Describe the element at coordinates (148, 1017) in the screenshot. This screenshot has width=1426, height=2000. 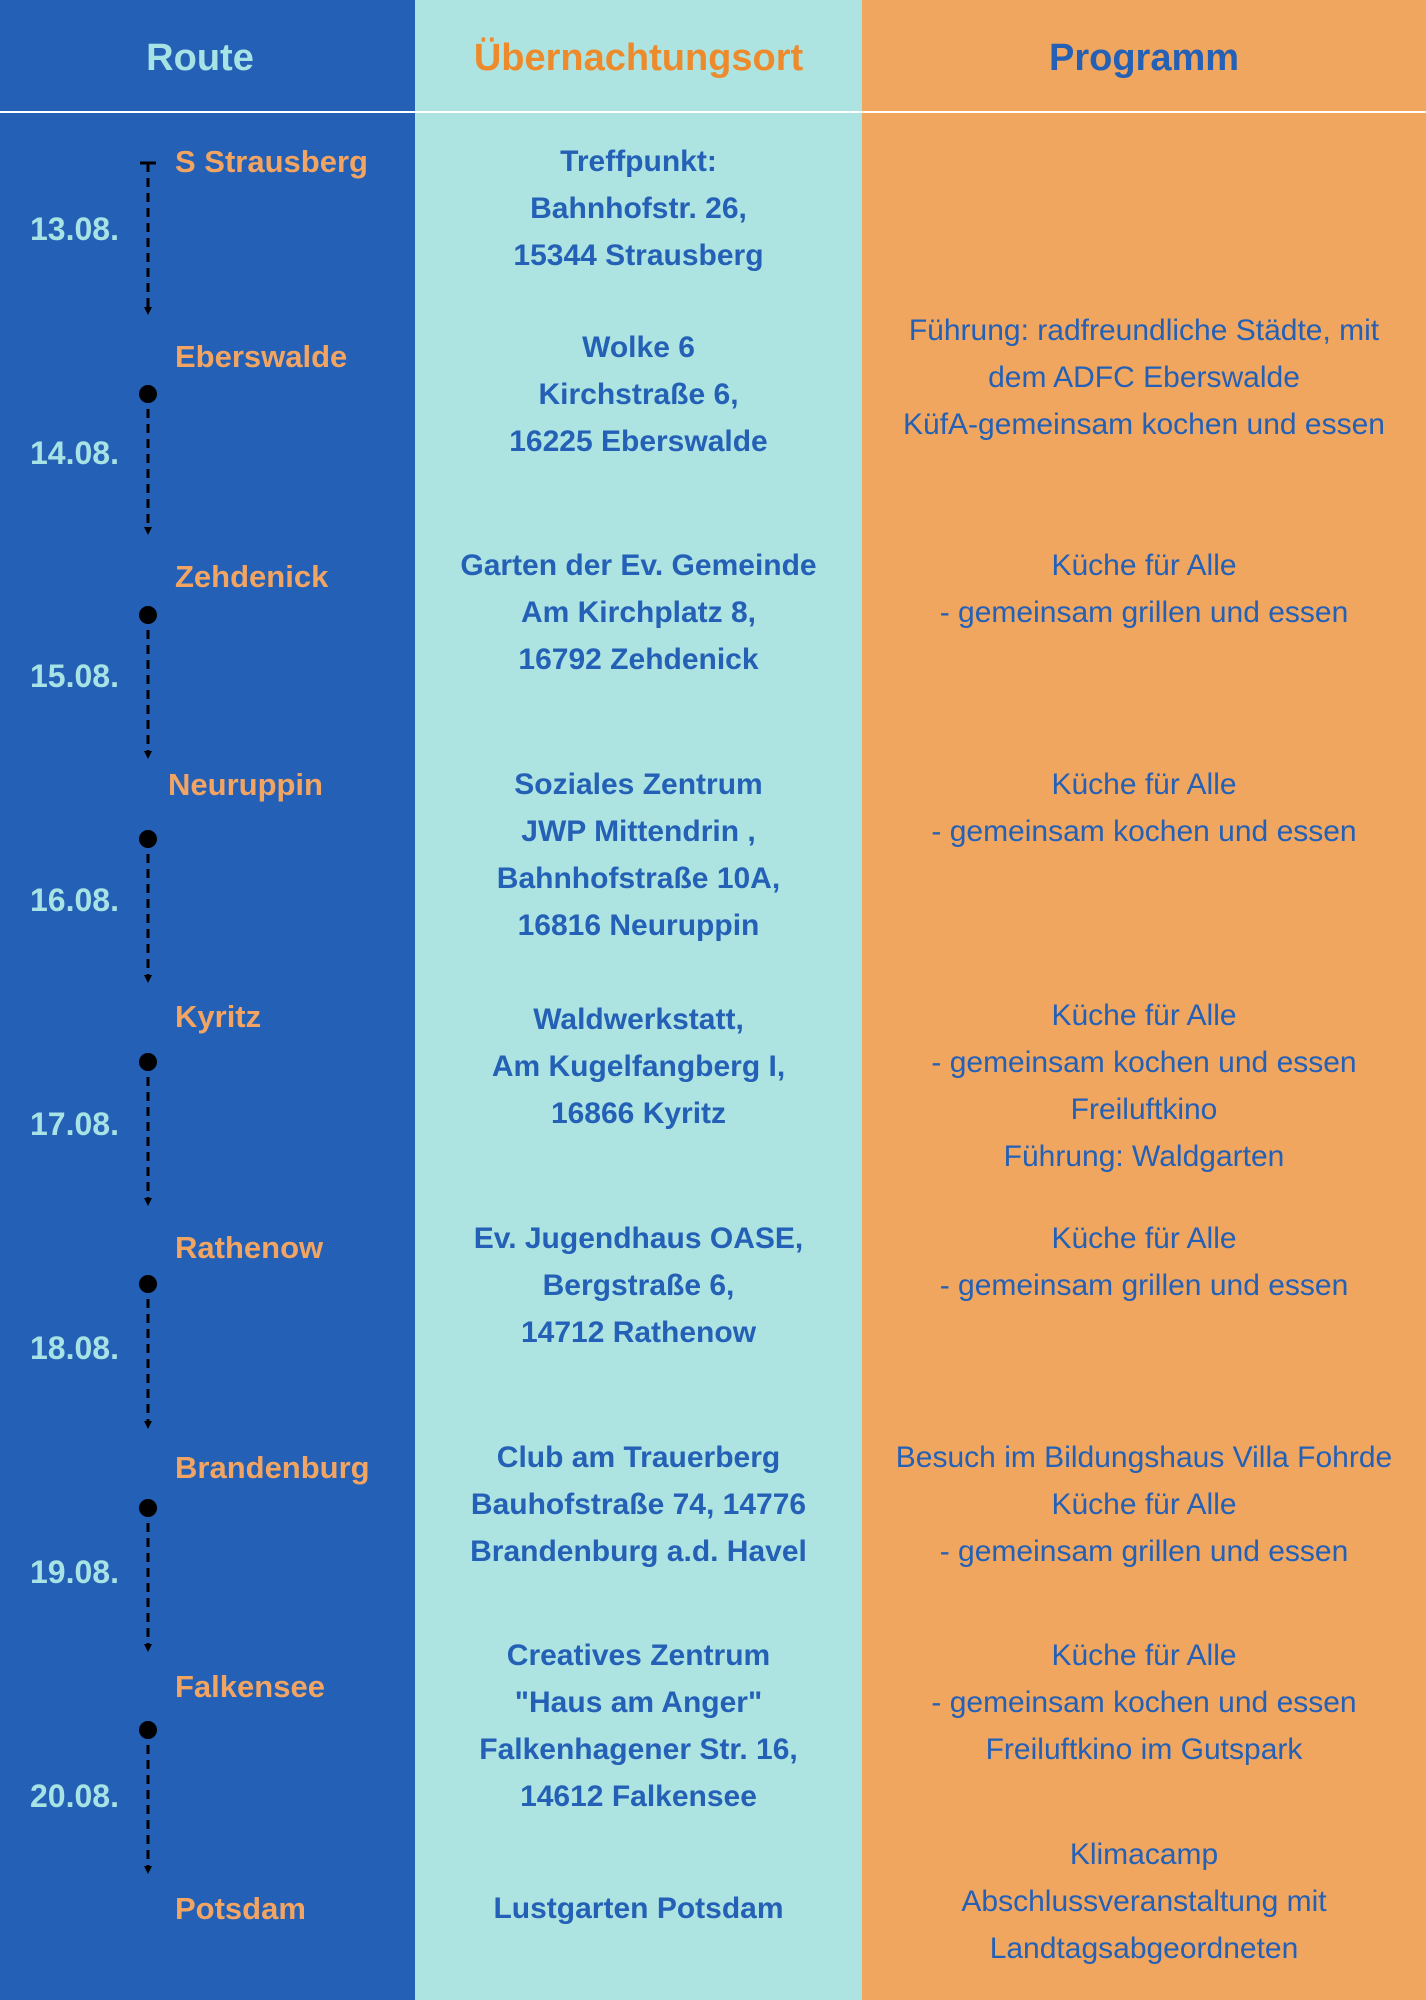
I see `route-timeline` at that location.